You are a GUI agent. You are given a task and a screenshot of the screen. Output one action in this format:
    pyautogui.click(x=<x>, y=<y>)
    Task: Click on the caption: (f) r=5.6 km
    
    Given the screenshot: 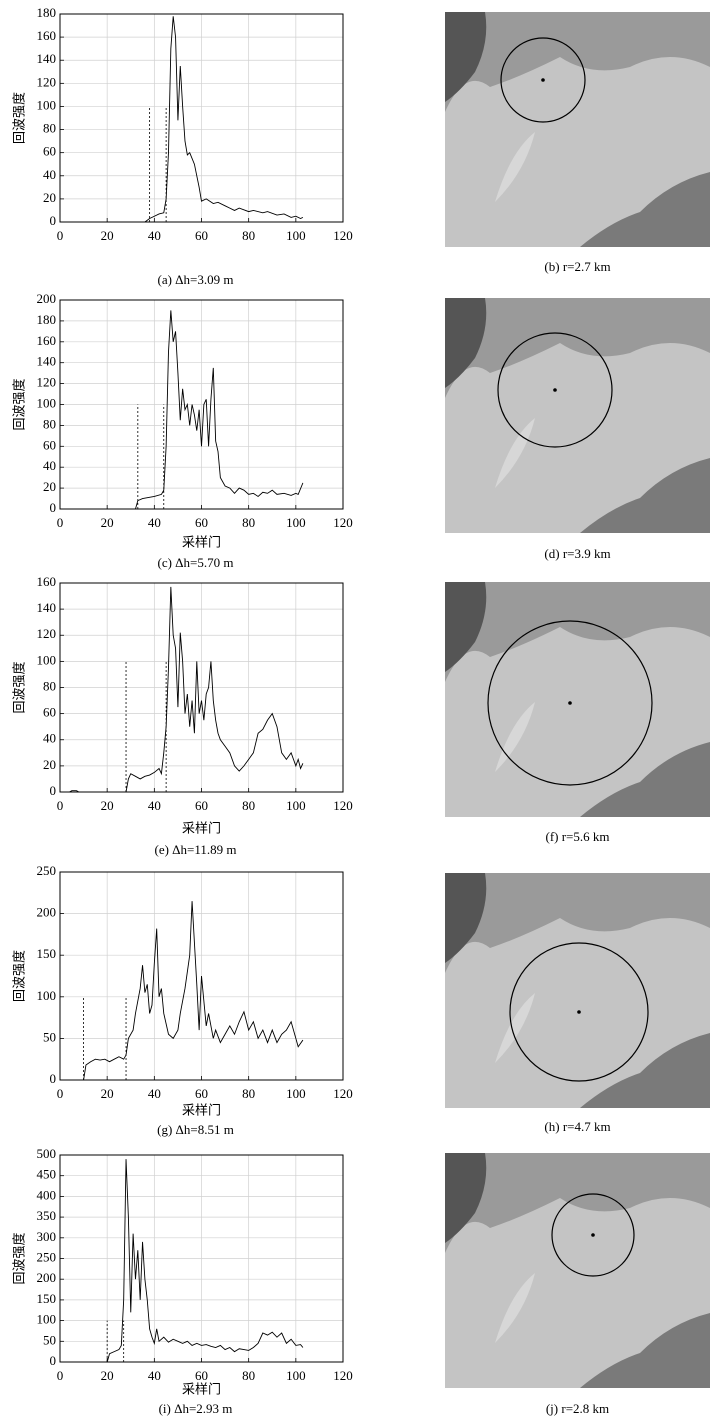 What is the action you would take?
    pyautogui.click(x=577, y=836)
    